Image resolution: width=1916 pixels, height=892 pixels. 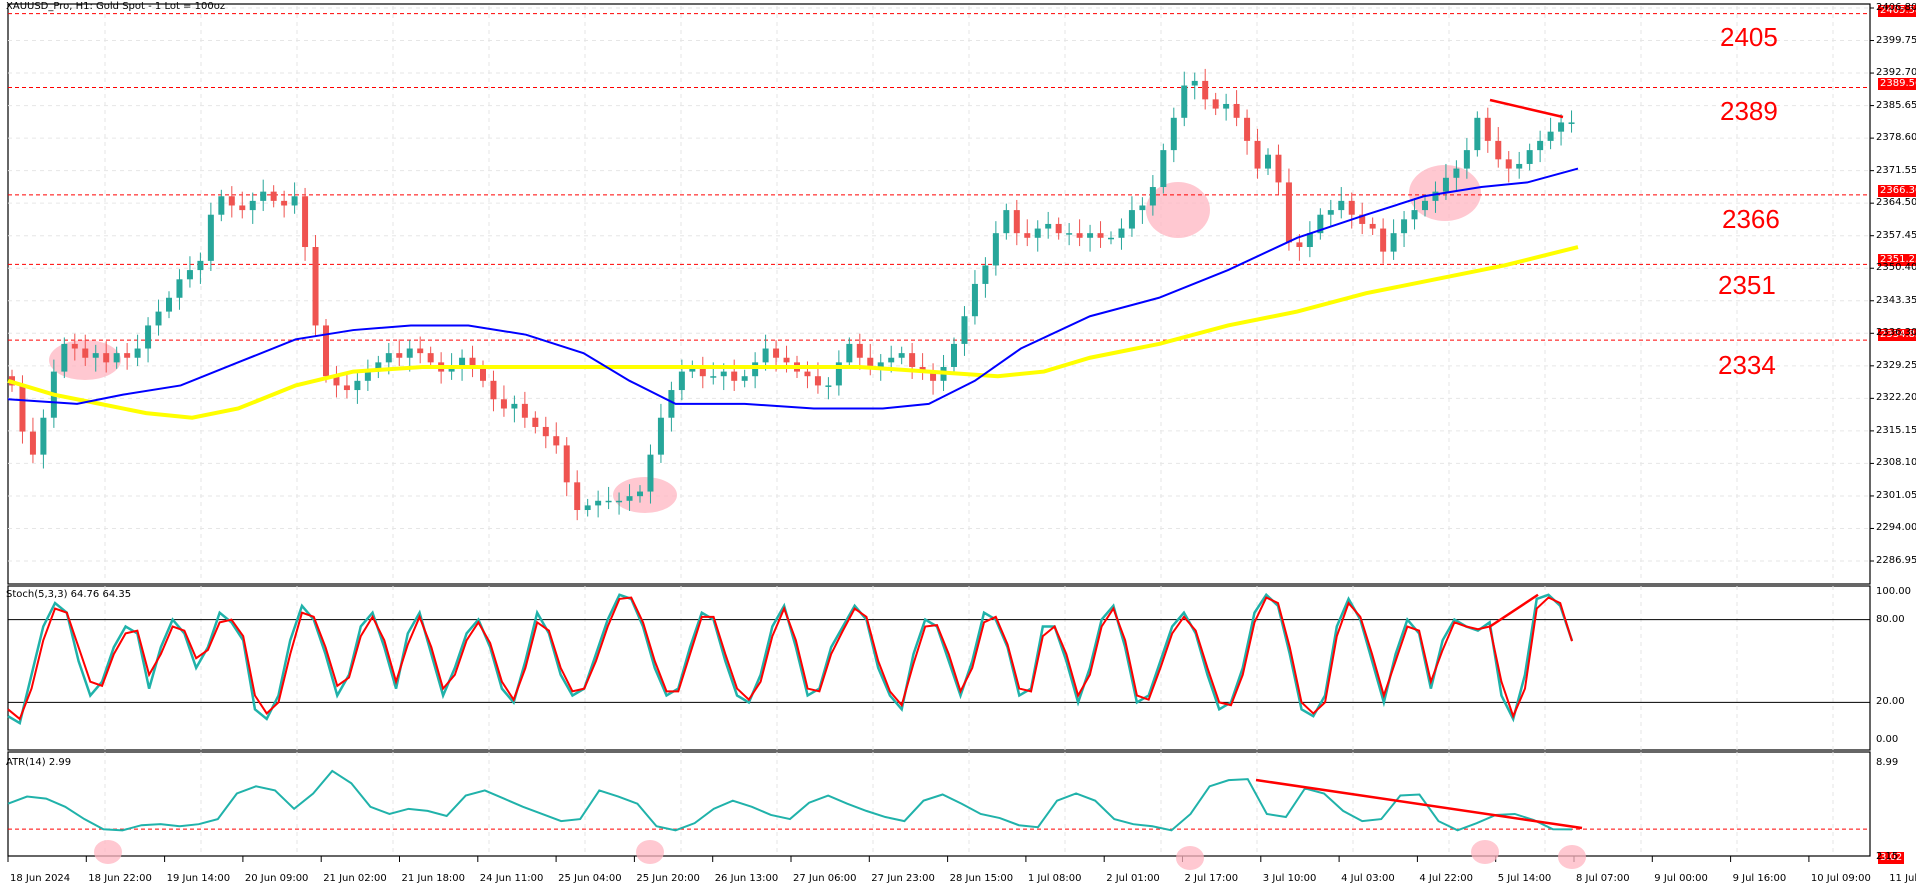 I want to click on price-axis-label: 2343.35, so click(x=1896, y=300).